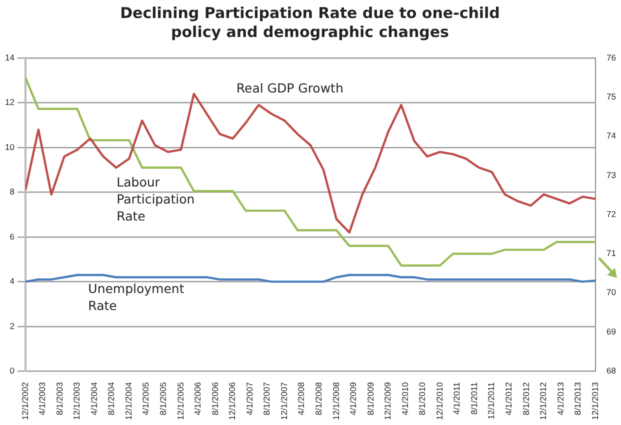 The width and height of the screenshot is (621, 425). Describe the element at coordinates (9, 57) in the screenshot. I see `y-tick-label: 14` at that location.